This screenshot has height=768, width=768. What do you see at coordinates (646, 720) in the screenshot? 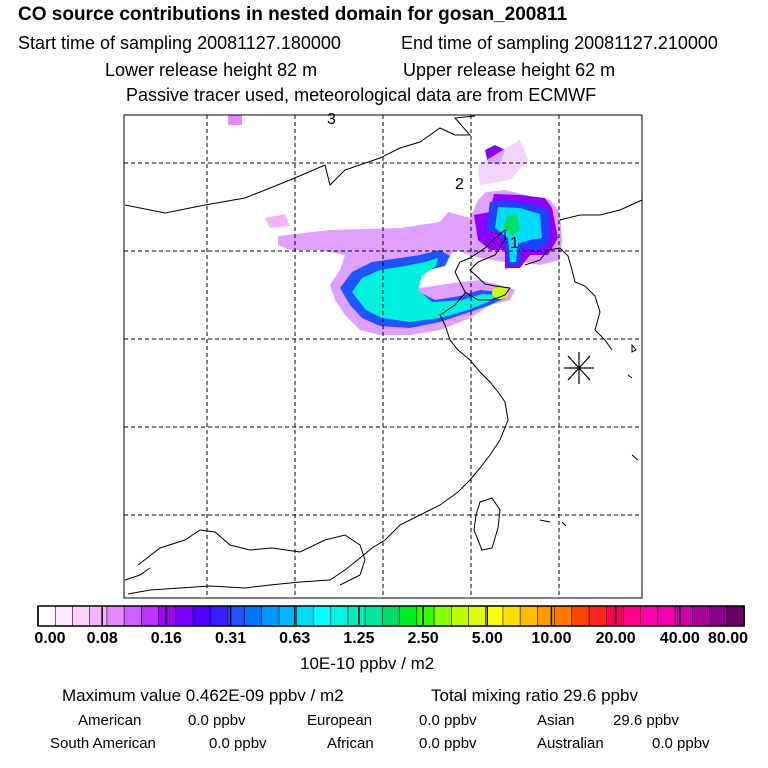
I see `region-value-asian: 29.6 ppbv` at bounding box center [646, 720].